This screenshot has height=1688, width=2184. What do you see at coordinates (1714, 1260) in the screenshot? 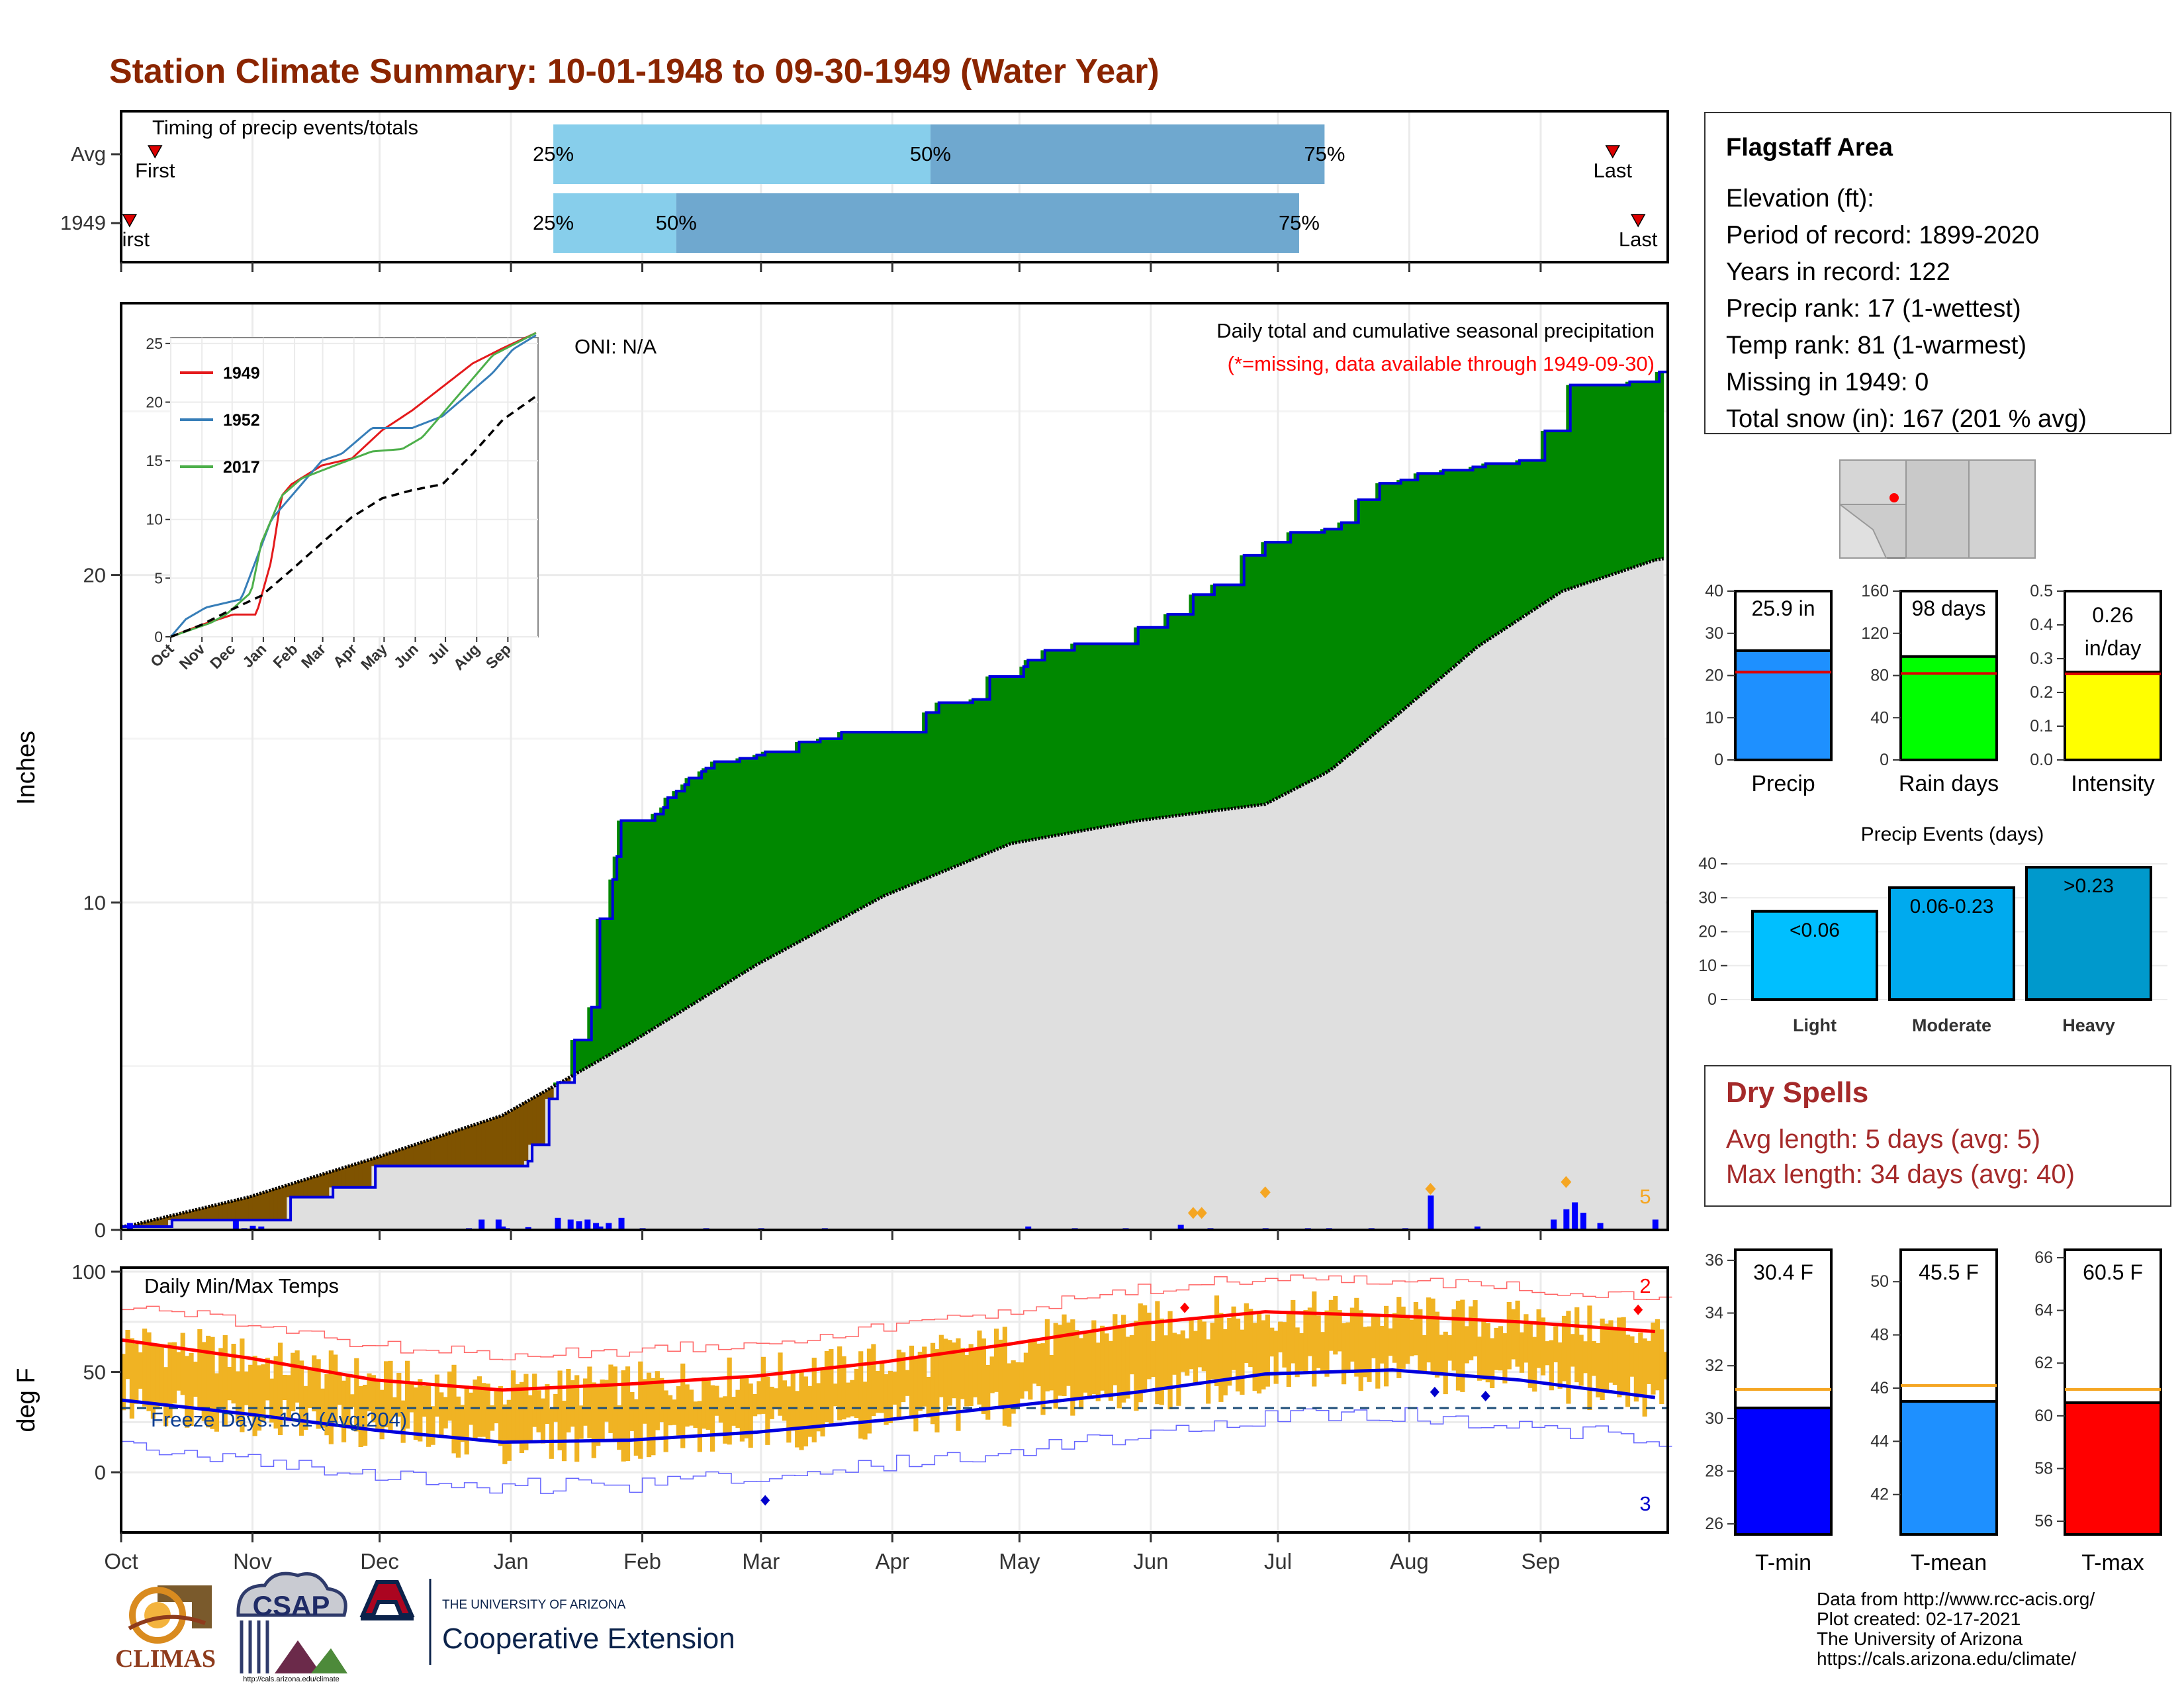
I see `temp-bar-ytick-label: 36` at bounding box center [1714, 1260].